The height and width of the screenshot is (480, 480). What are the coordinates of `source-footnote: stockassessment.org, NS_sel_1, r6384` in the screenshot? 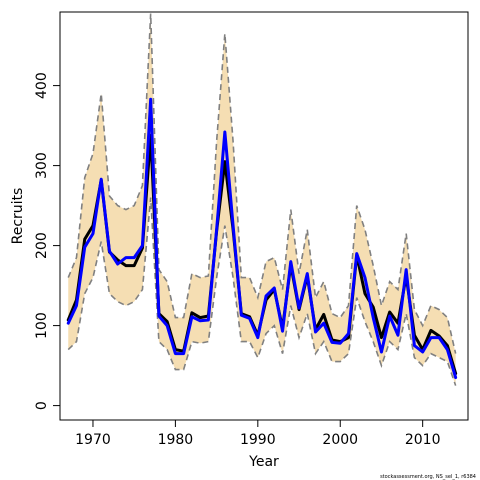 It's located at (428, 477).